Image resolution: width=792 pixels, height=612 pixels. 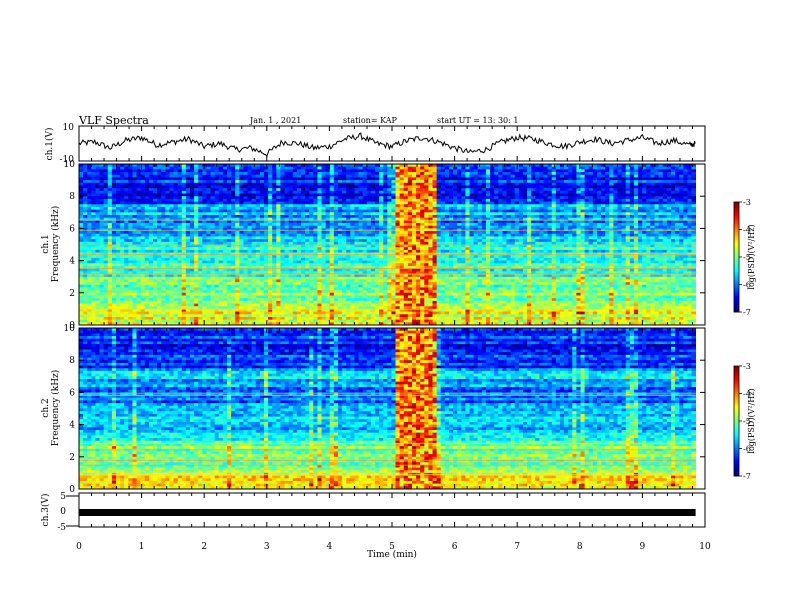 What do you see at coordinates (45, 510) in the screenshot?
I see `ch3-ylabel: ch.3(V)` at bounding box center [45, 510].